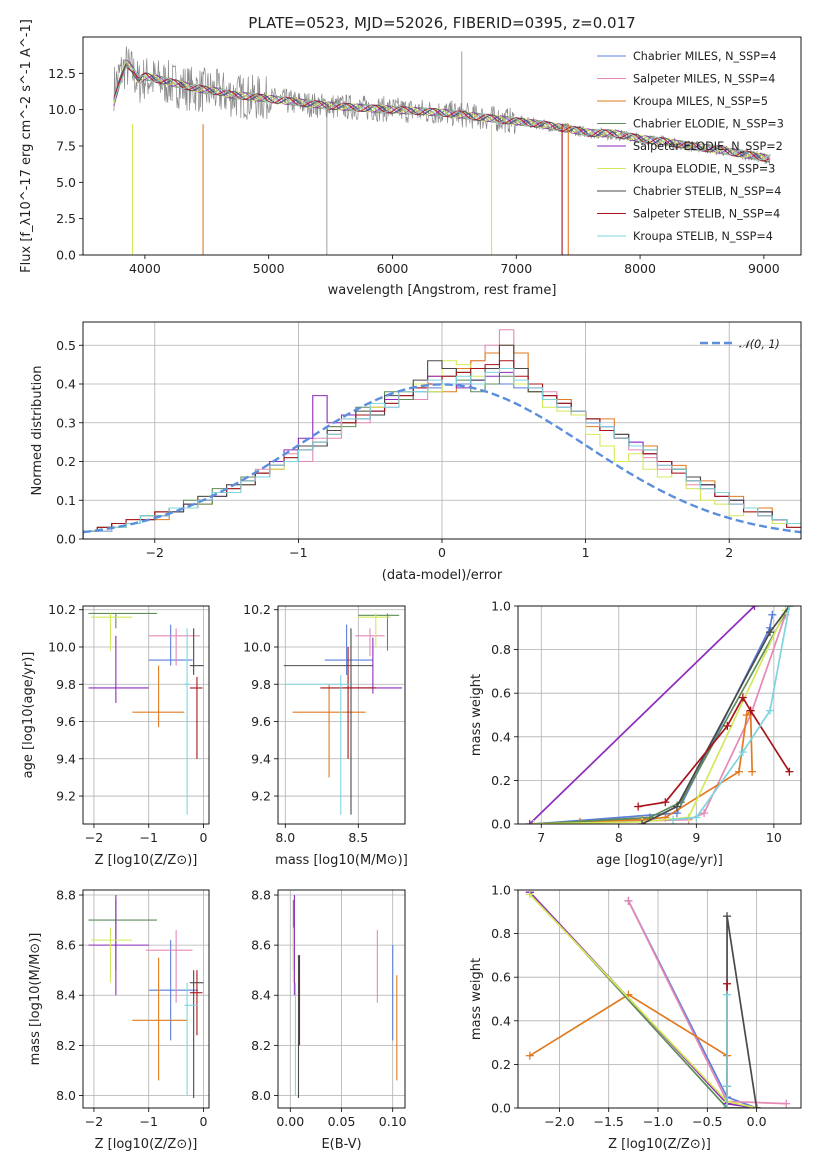 The image size is (819, 1170). What do you see at coordinates (708, 124) in the screenshot?
I see `legend-label: Chabrier ELODIE, N_SSP=3` at bounding box center [708, 124].